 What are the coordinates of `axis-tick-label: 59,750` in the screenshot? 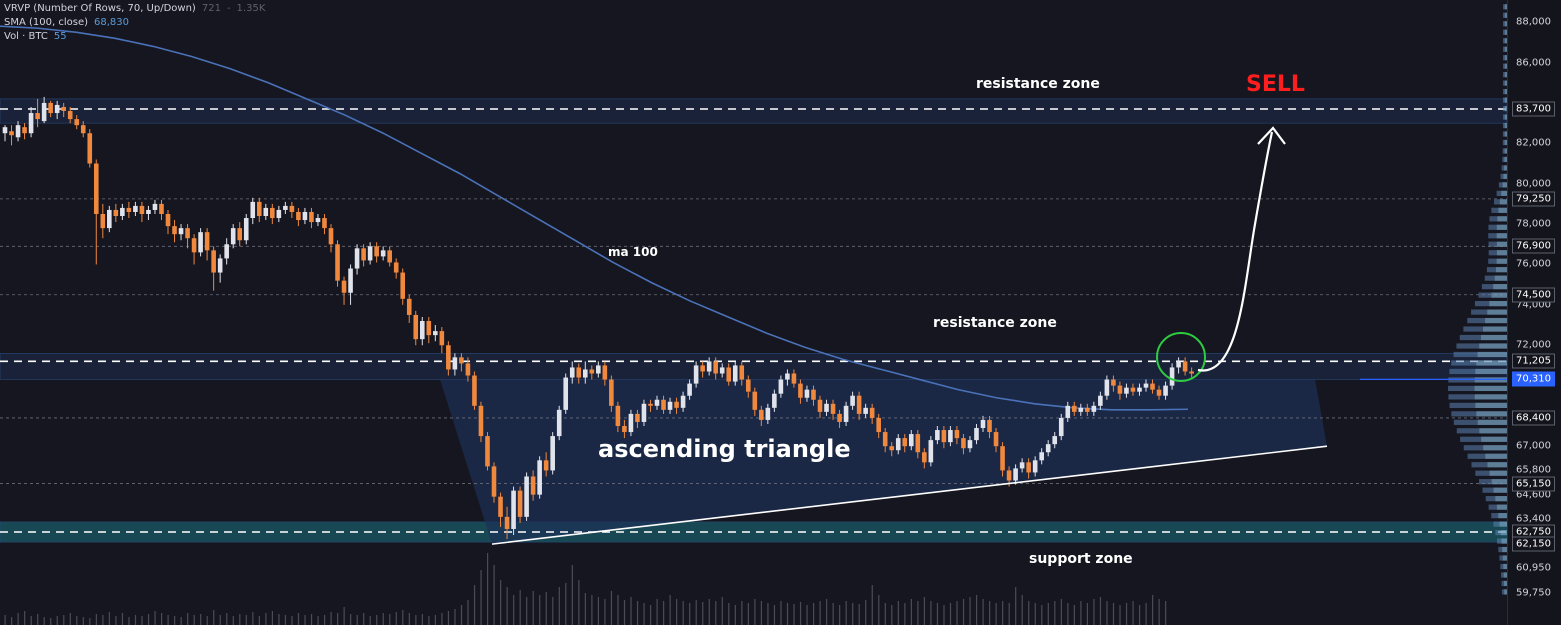 It's located at (1533, 593).